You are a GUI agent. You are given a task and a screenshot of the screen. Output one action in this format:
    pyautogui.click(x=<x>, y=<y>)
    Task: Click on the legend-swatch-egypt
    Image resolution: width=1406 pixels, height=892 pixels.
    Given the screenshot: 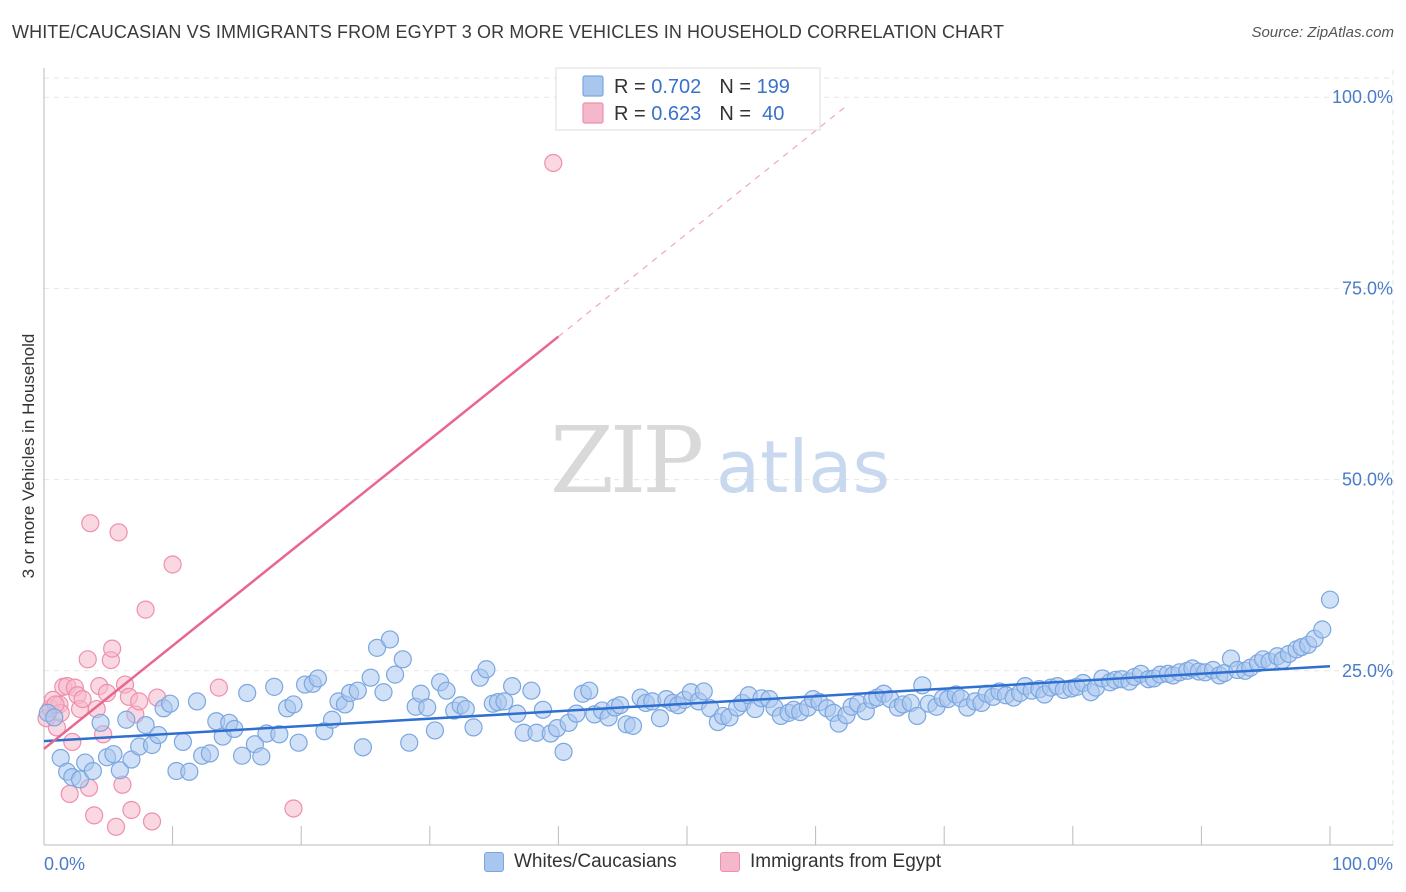 What is the action you would take?
    pyautogui.click(x=593, y=113)
    